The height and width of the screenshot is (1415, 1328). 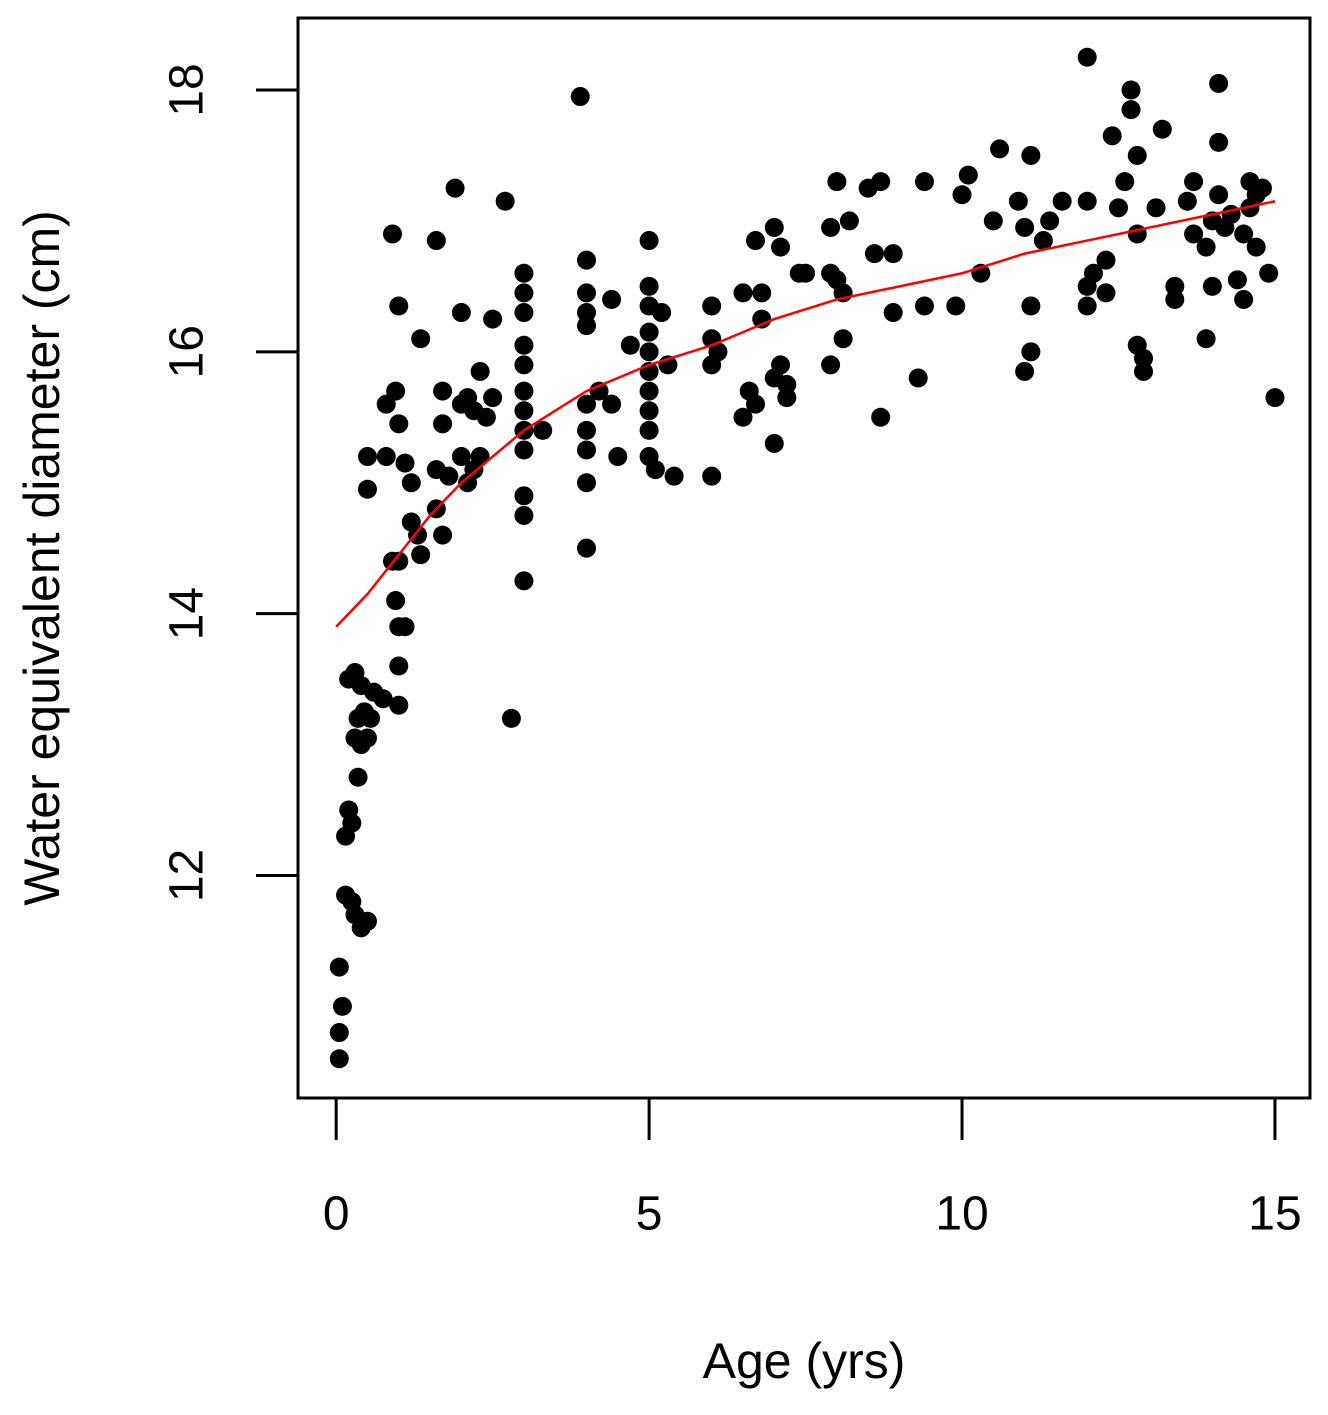 What do you see at coordinates (187, 89) in the screenshot?
I see `y-tick-label: 18` at bounding box center [187, 89].